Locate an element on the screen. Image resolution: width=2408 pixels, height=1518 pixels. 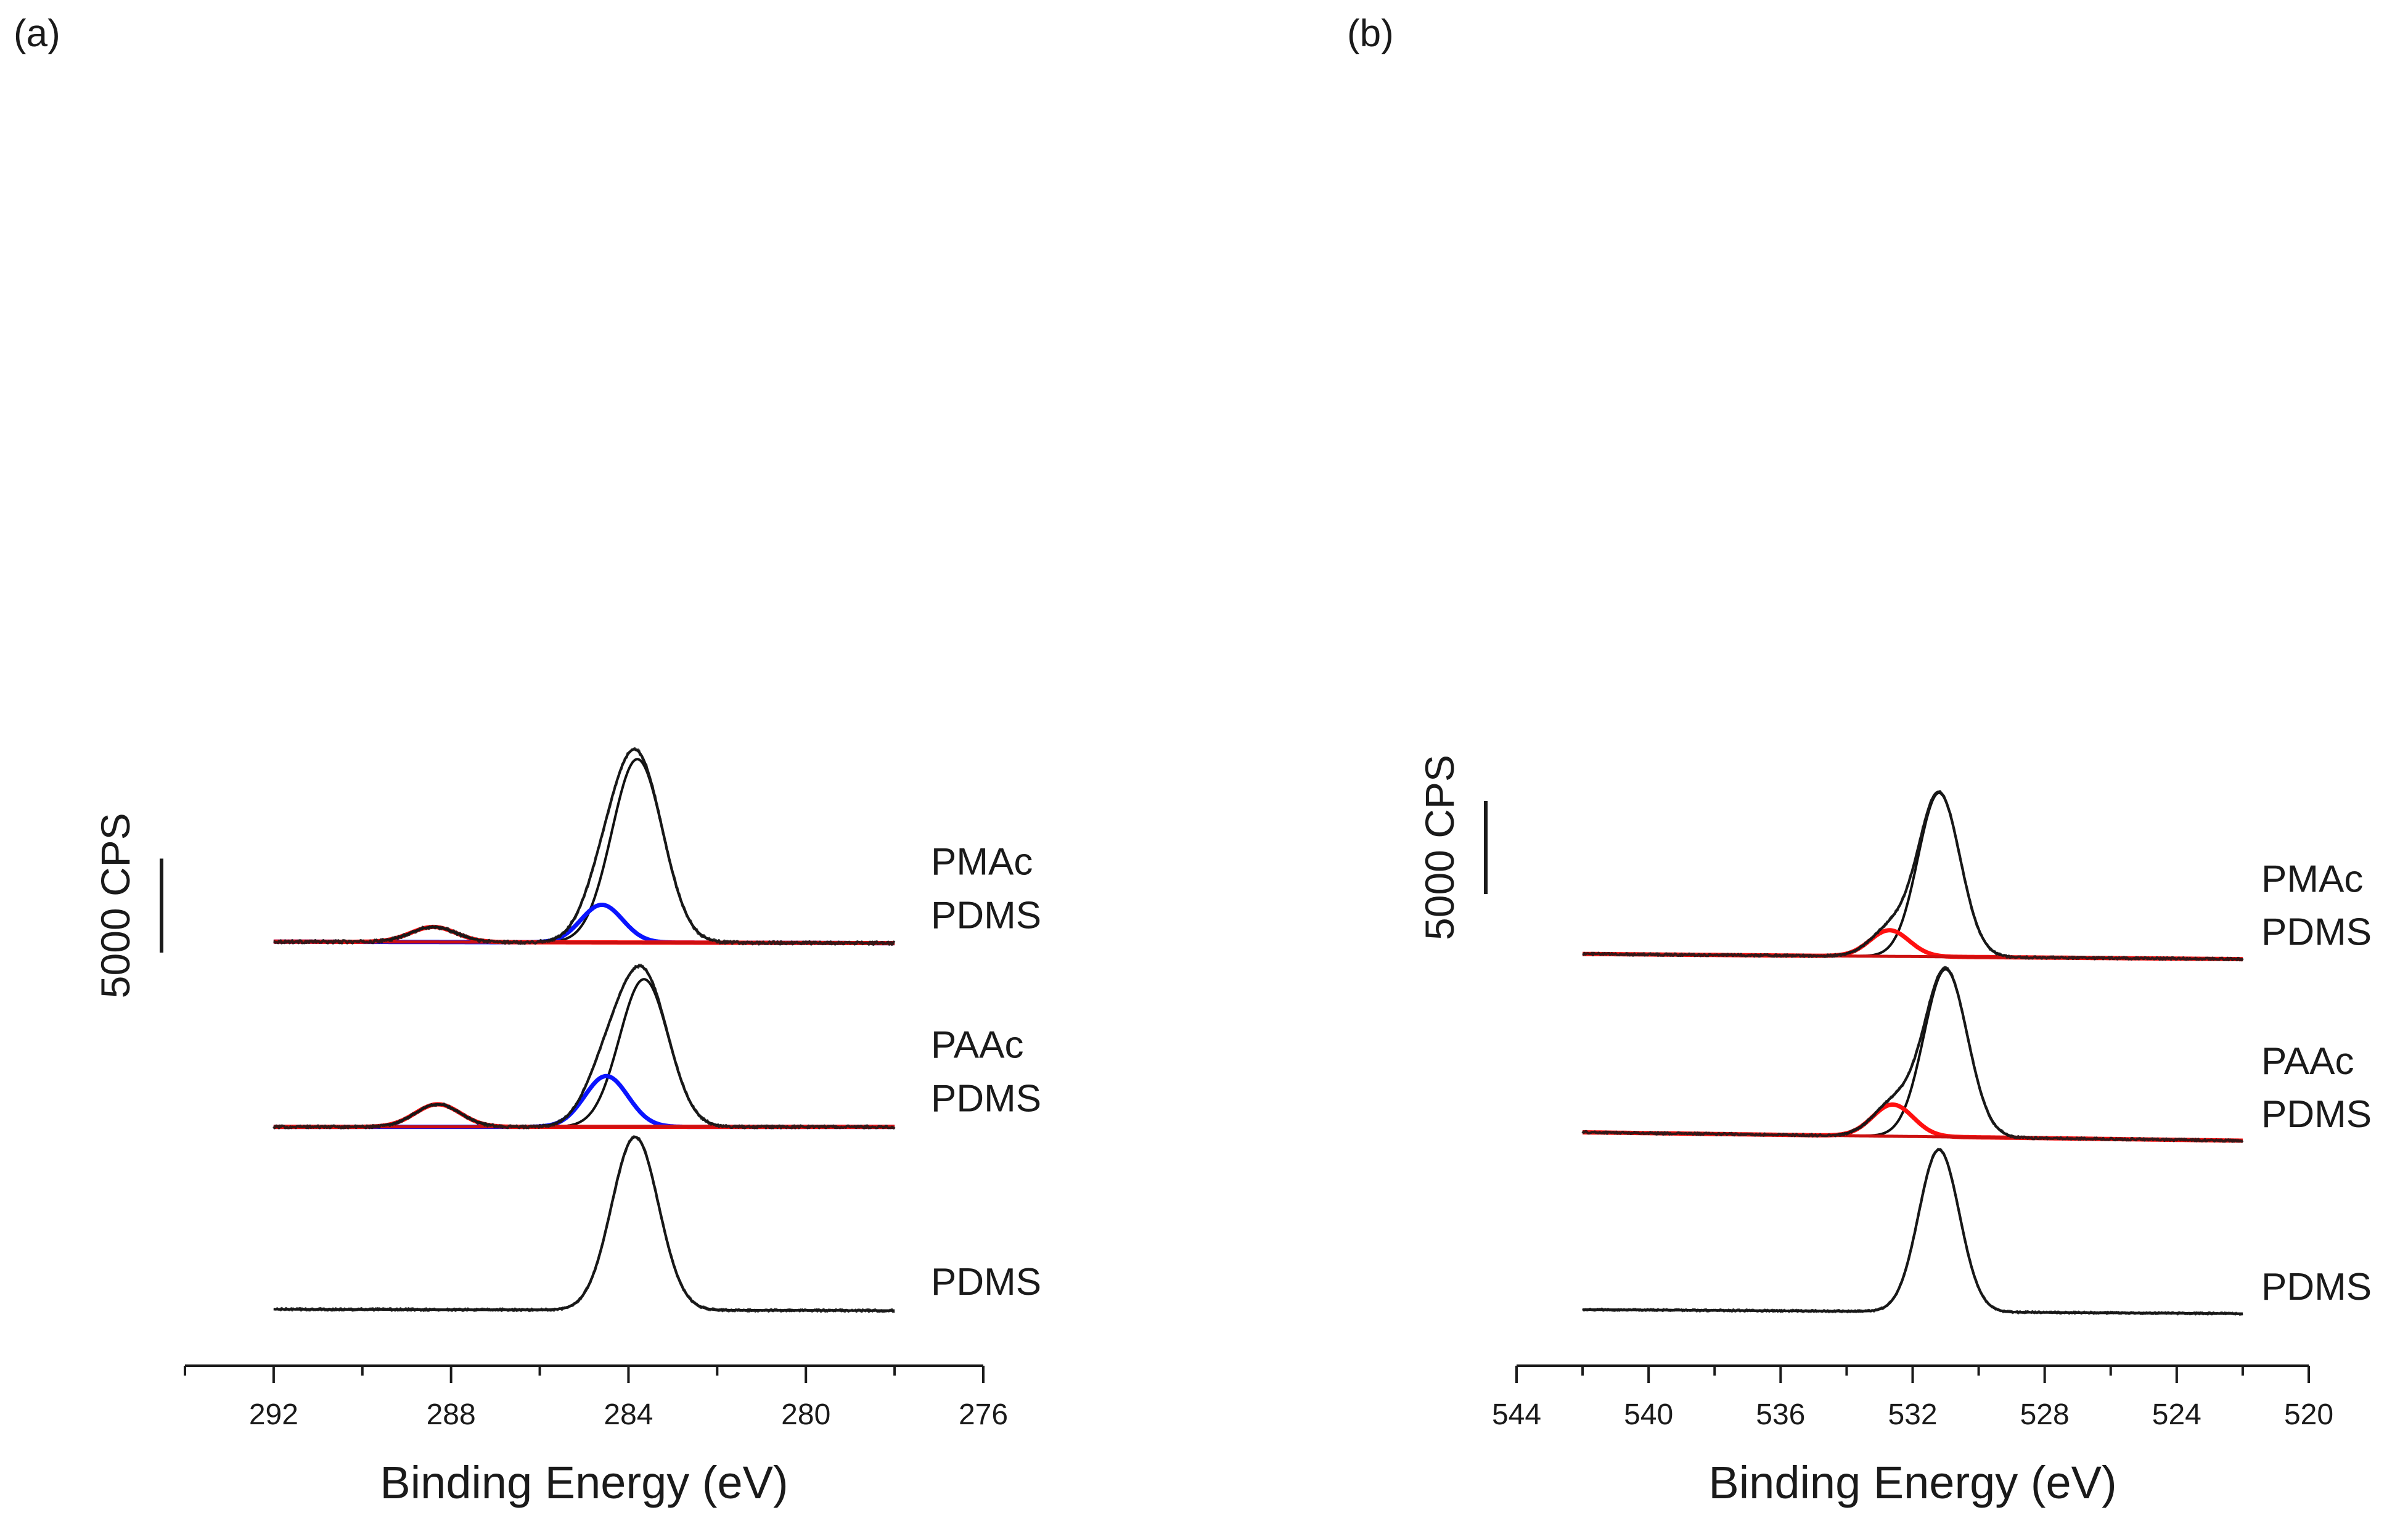
panel-b-spectra is located at coordinates (1913, 1053).